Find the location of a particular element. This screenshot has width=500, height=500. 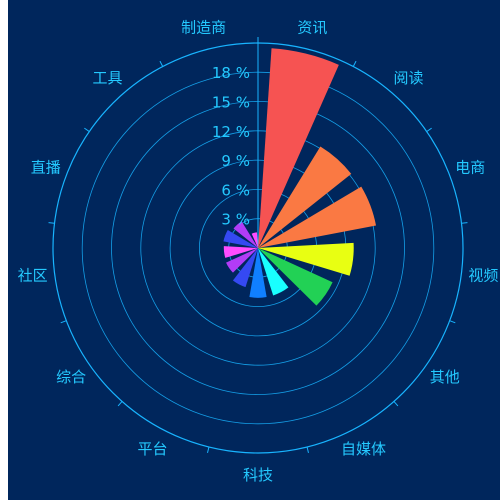

category-label: 自媒体 is located at coordinates (363, 449).